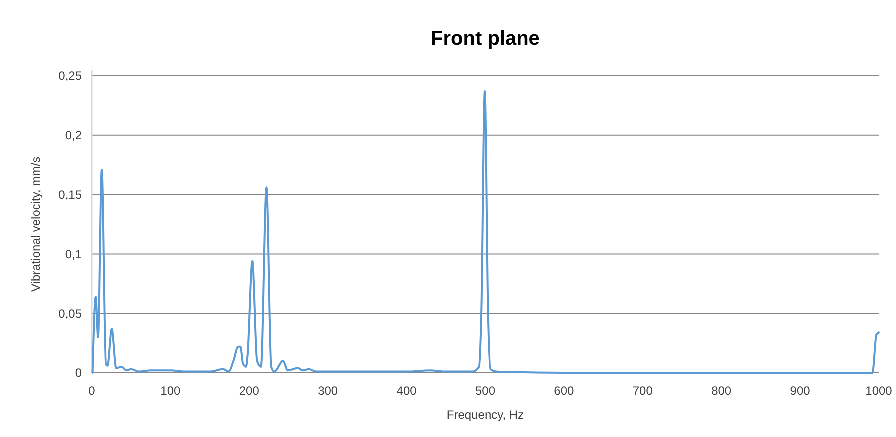 The width and height of the screenshot is (896, 437). What do you see at coordinates (485, 39) in the screenshot?
I see `chart-title: Front plane` at bounding box center [485, 39].